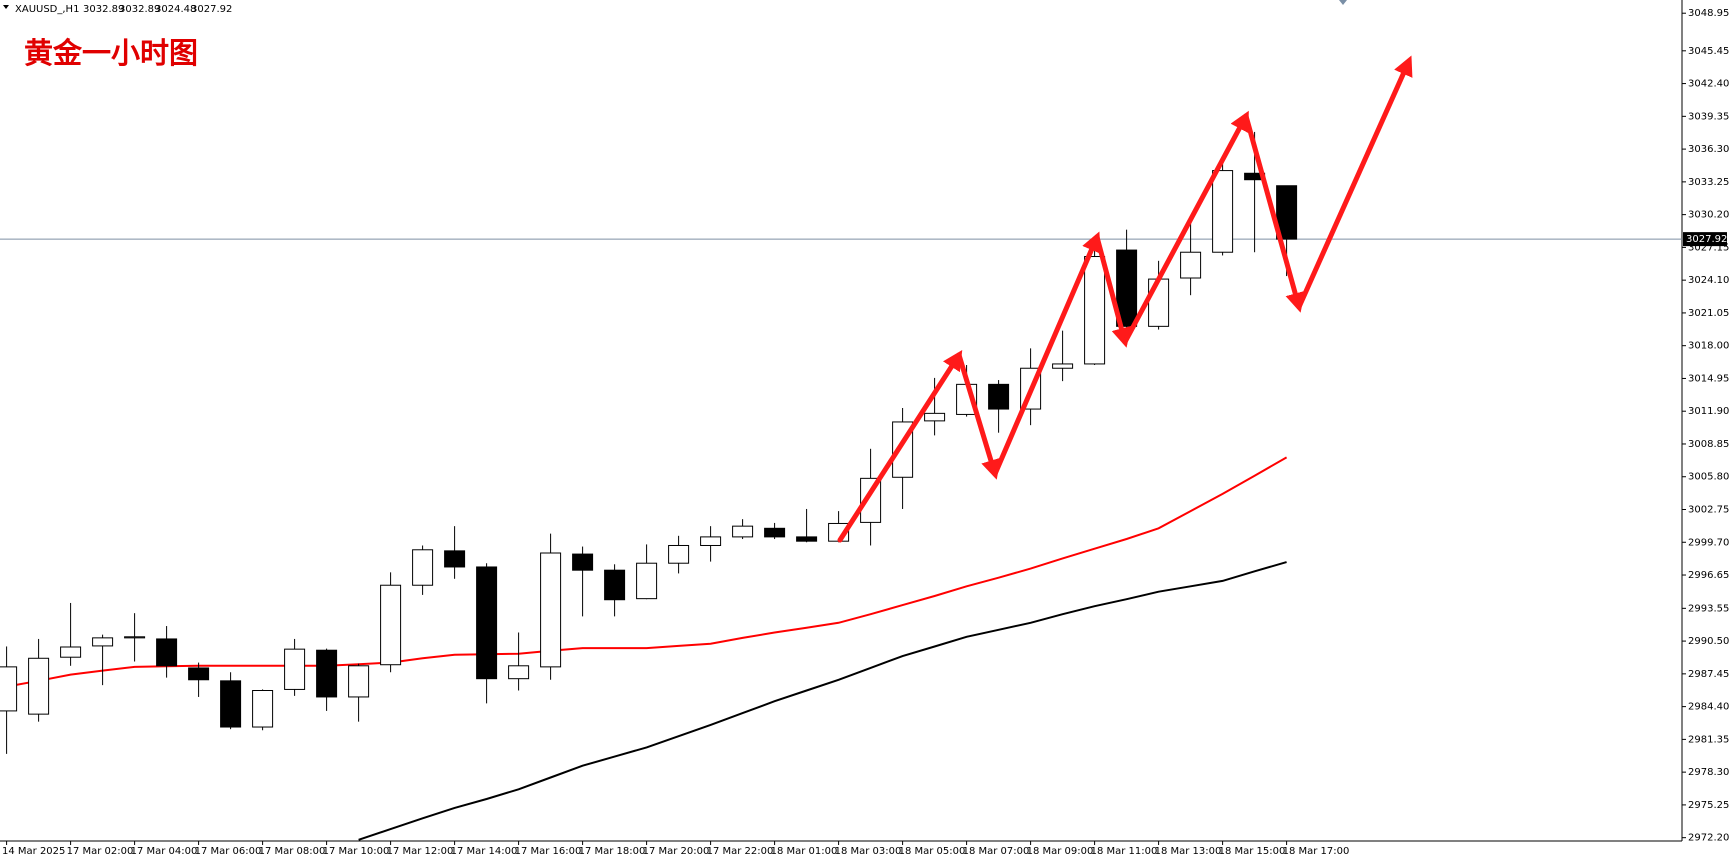 The height and width of the screenshot is (866, 1729). What do you see at coordinates (1708, 84) in the screenshot?
I see `y-tick-label: 3042.40` at bounding box center [1708, 84].